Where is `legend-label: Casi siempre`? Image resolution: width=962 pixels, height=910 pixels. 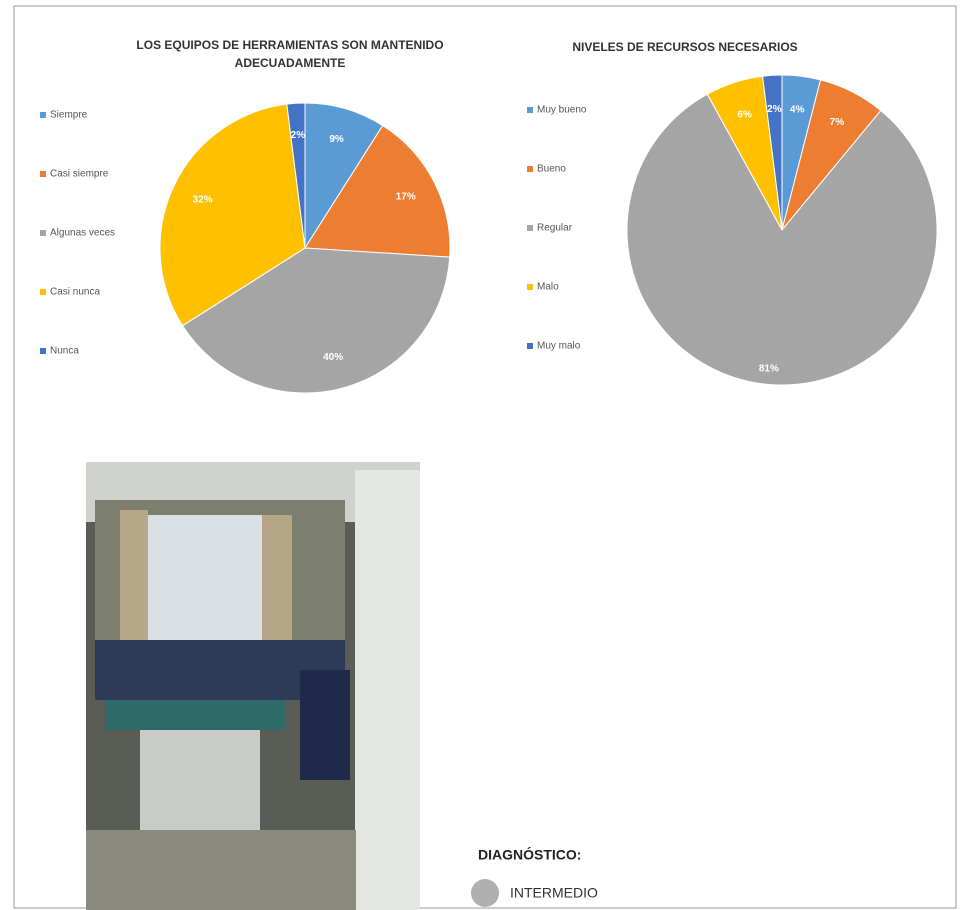 legend-label: Casi siempre is located at coordinates (79, 174).